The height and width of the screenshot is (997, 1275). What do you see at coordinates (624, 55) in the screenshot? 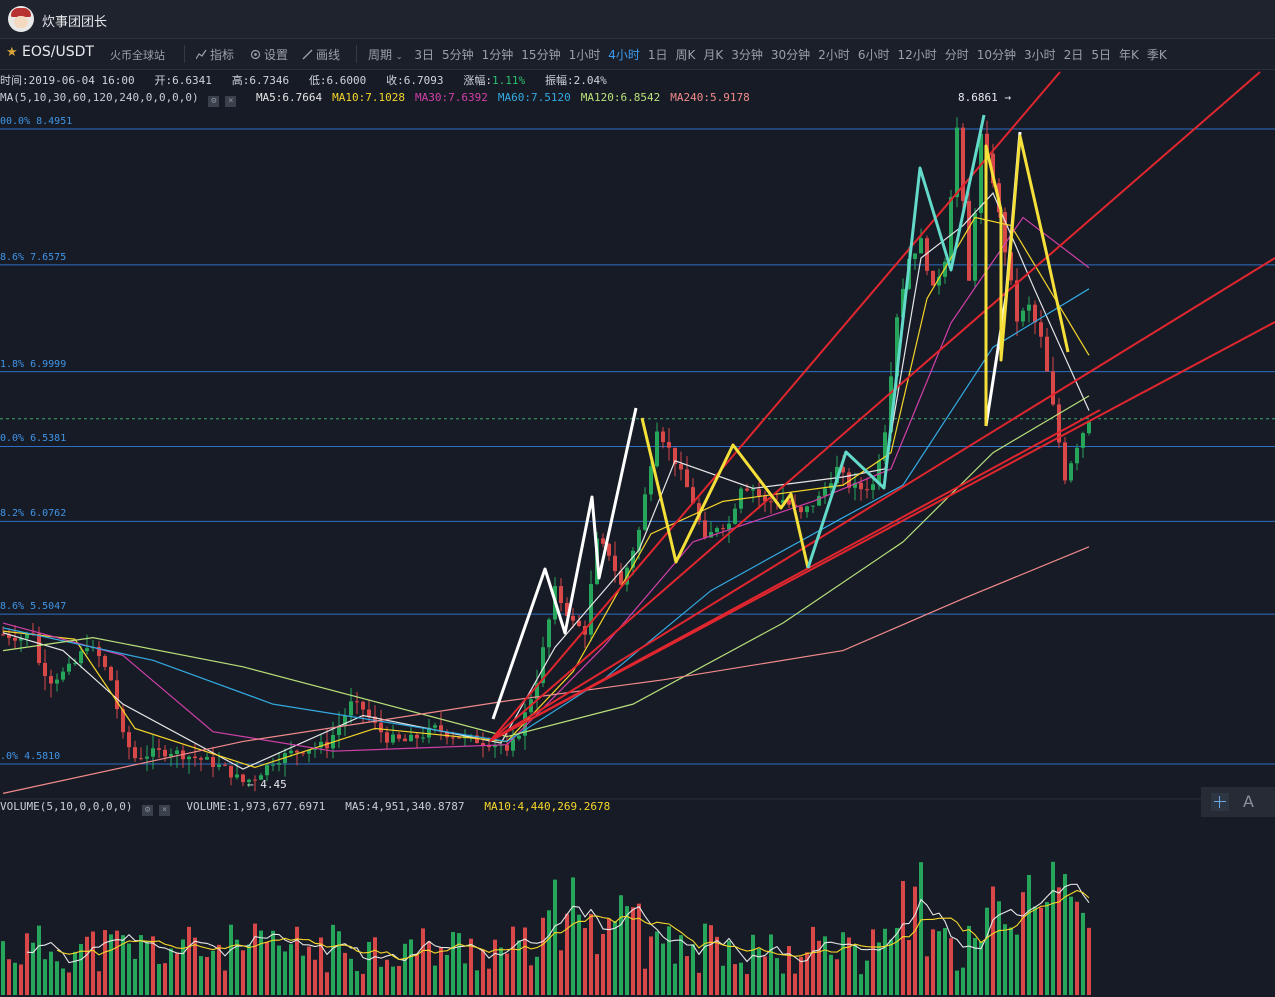
I see `period-option: 4小时` at bounding box center [624, 55].